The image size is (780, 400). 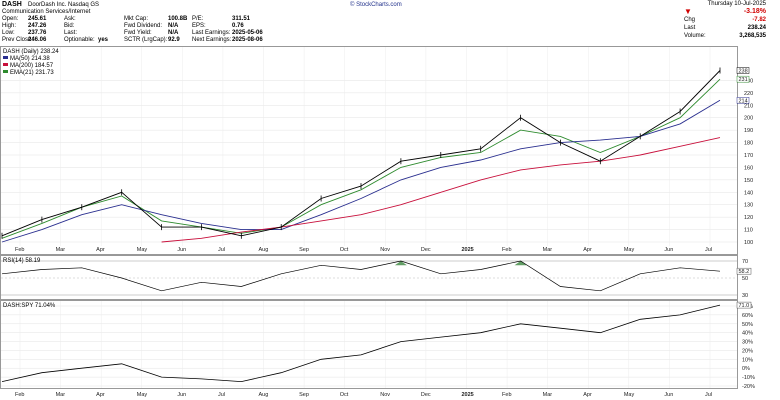 What do you see at coordinates (37, 19) in the screenshot?
I see `quote-col1-v0: 245.61` at bounding box center [37, 19].